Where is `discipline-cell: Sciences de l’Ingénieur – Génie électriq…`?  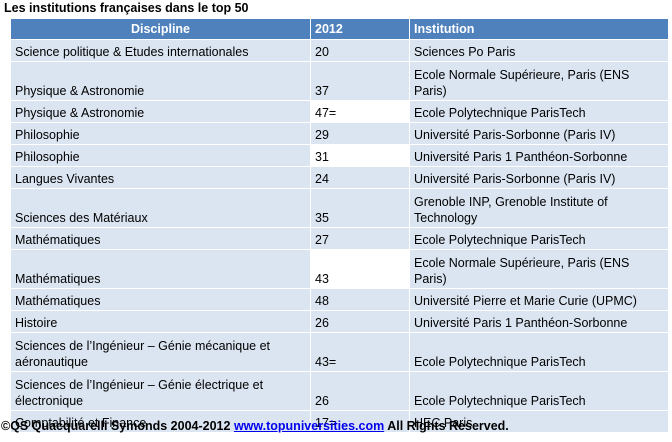
discipline-cell: Sciences de l’Ingénieur – Génie électriq… is located at coordinates (160, 391).